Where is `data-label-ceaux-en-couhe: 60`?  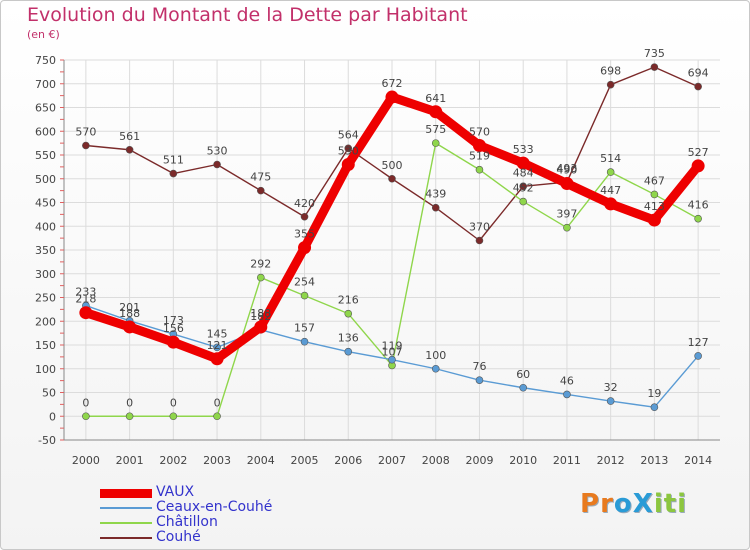
data-label-ceaux-en-couhe: 60 is located at coordinates (523, 374).